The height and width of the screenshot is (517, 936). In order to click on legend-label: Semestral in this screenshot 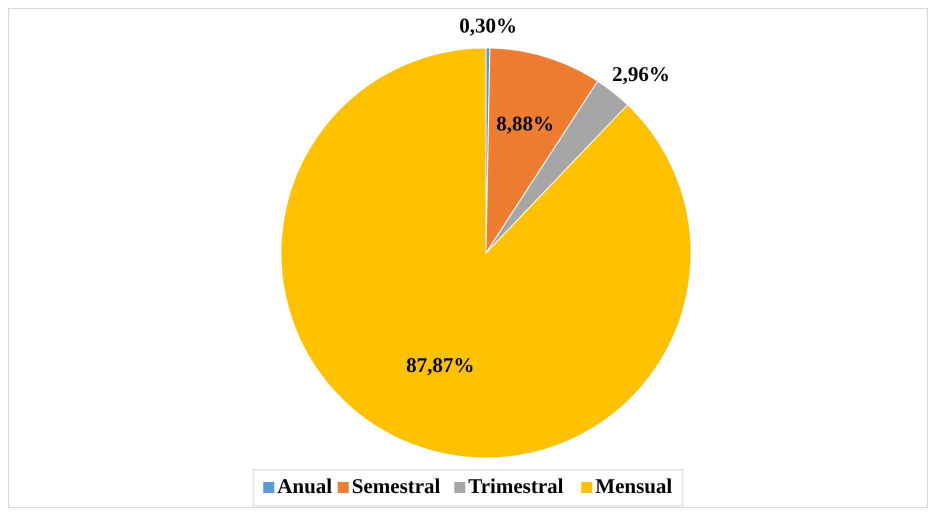, I will do `click(396, 486)`.